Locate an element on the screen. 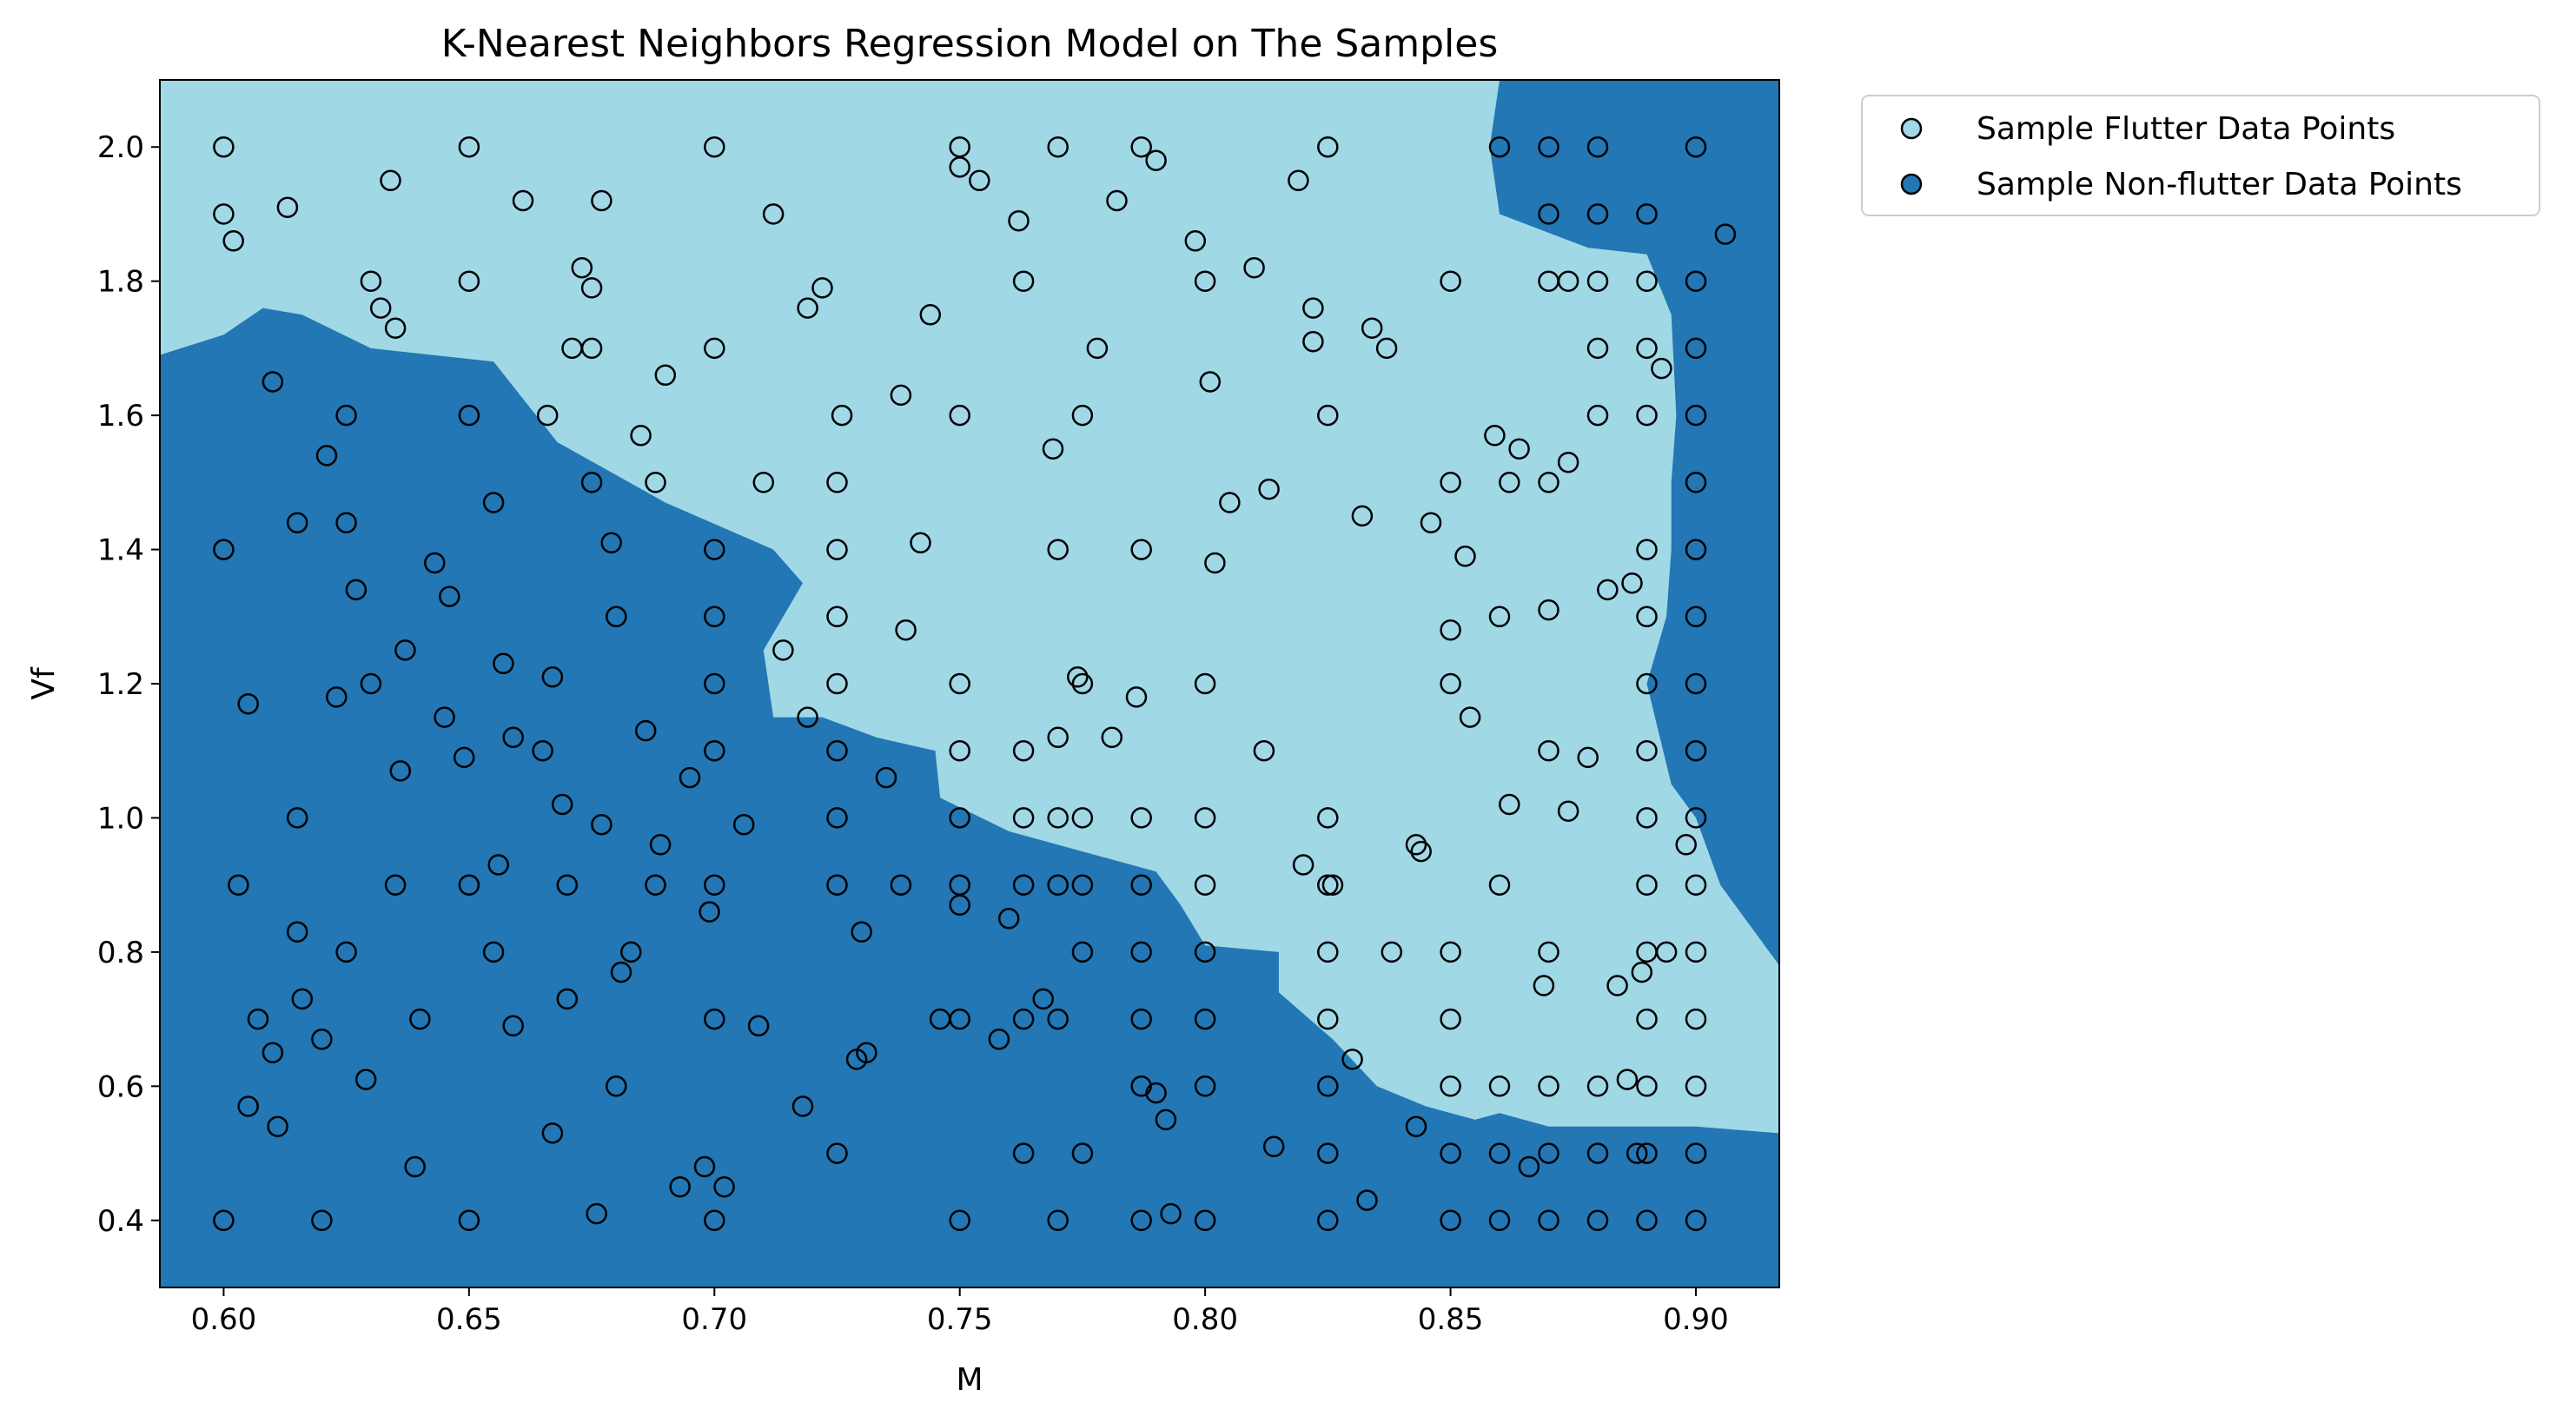 The width and height of the screenshot is (2576, 1423). y-tick-label: 2.0 is located at coordinates (120, 147).